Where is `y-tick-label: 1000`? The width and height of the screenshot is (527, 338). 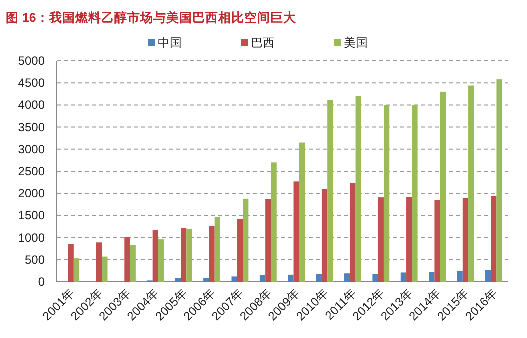 y-tick-label: 1000 is located at coordinates (32, 237).